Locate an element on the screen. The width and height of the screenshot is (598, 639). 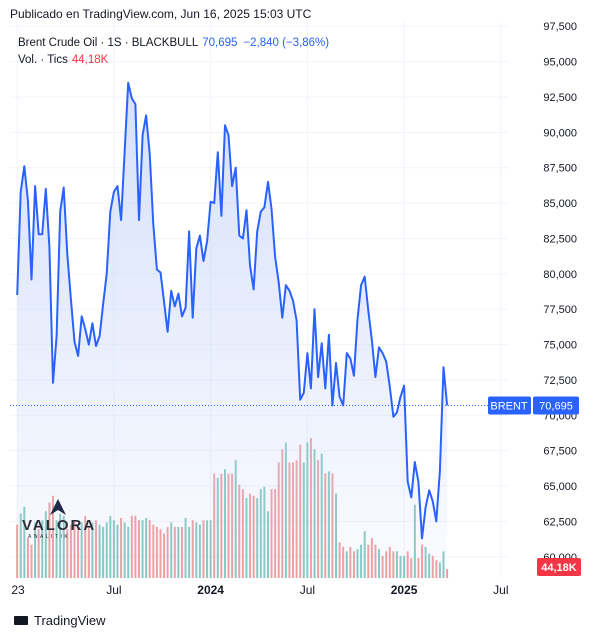
last-price-tag is located at coordinates (556, 405).